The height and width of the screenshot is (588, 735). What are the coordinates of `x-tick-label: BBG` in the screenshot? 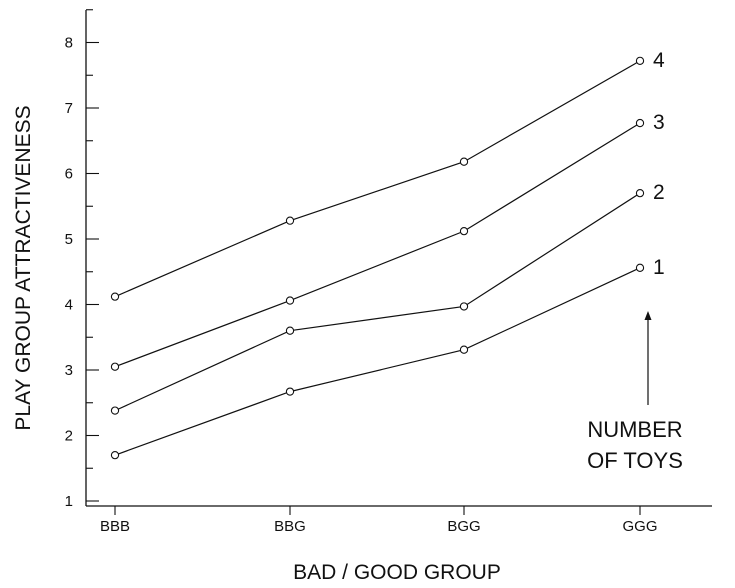 It's located at (290, 526).